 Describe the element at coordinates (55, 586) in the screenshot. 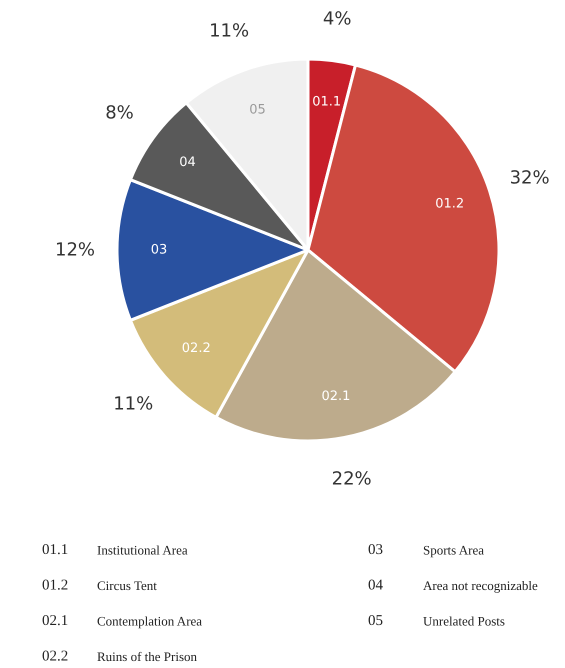

I see `category-label: 01.2` at that location.